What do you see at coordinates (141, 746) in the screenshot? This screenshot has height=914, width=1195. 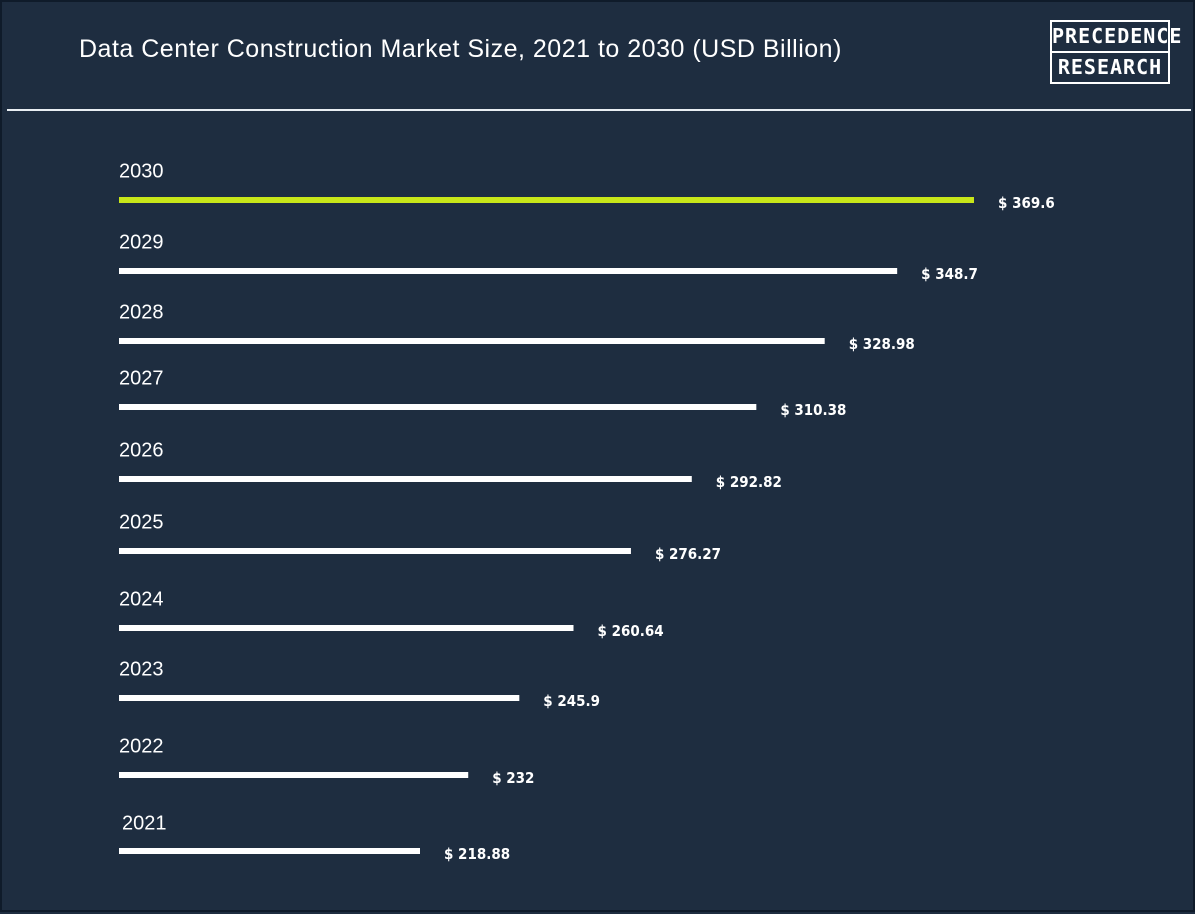 I see `category-label-2022: 2022` at bounding box center [141, 746].